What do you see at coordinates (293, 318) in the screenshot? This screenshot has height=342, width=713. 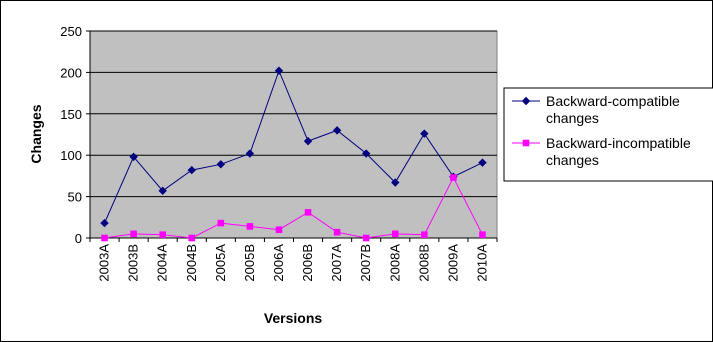 I see `x-axis-title: Versions` at bounding box center [293, 318].